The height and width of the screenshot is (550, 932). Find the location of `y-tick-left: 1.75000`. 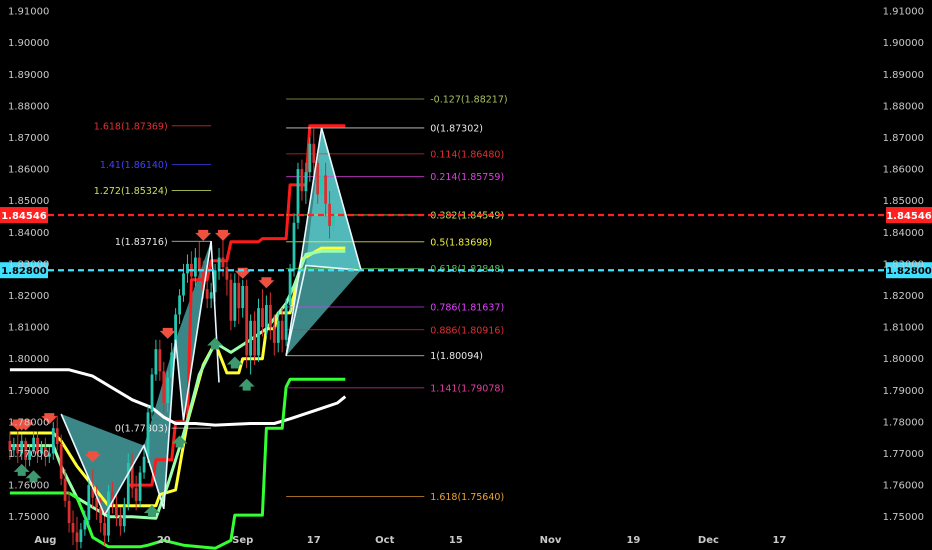

y-tick-left: 1.75000 is located at coordinates (28, 517).